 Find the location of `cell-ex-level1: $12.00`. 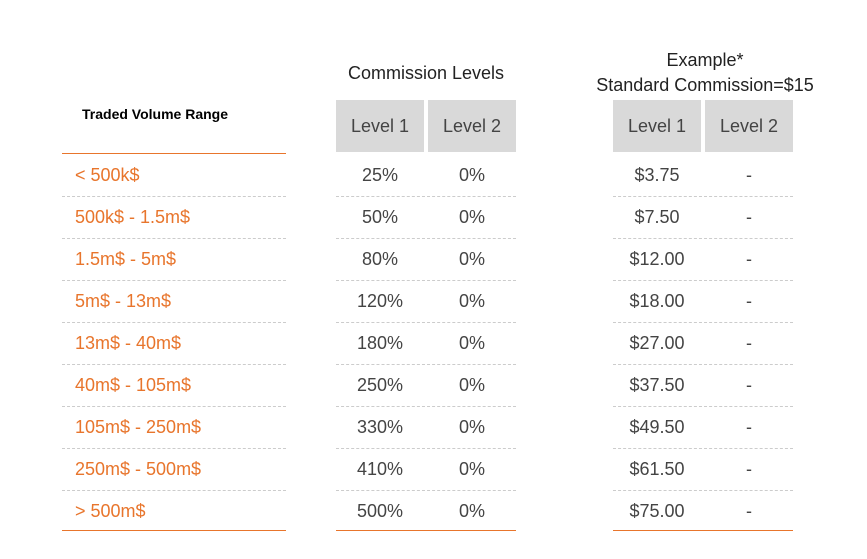

cell-ex-level1: $12.00 is located at coordinates (657, 259).